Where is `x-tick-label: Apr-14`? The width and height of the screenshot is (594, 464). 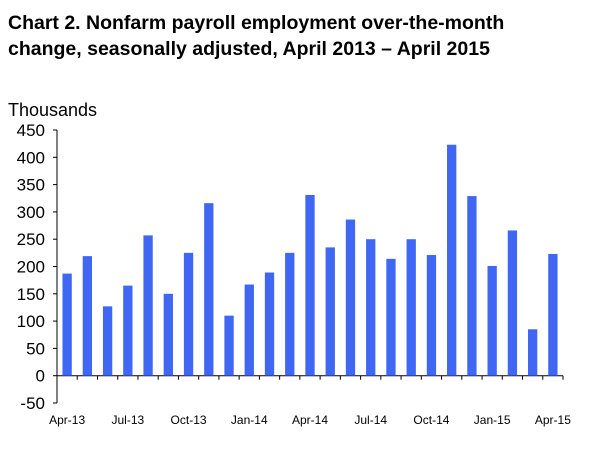 x-tick-label: Apr-14 is located at coordinates (310, 420).